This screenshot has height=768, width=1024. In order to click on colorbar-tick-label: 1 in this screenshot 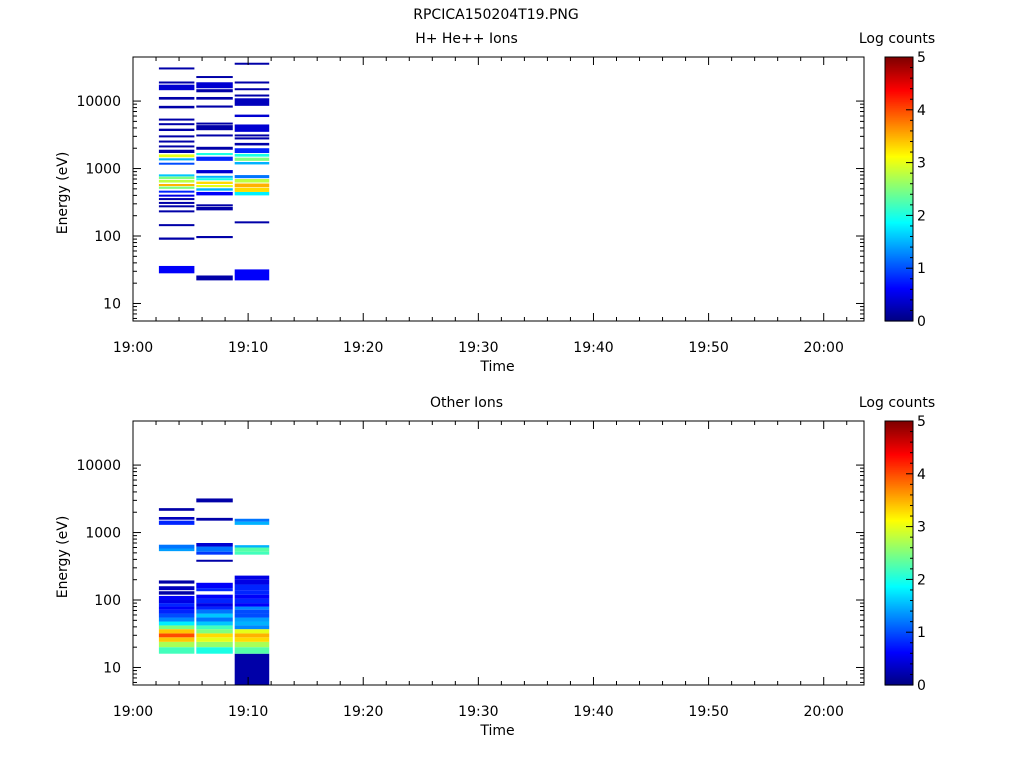, I will do `click(921, 633)`.